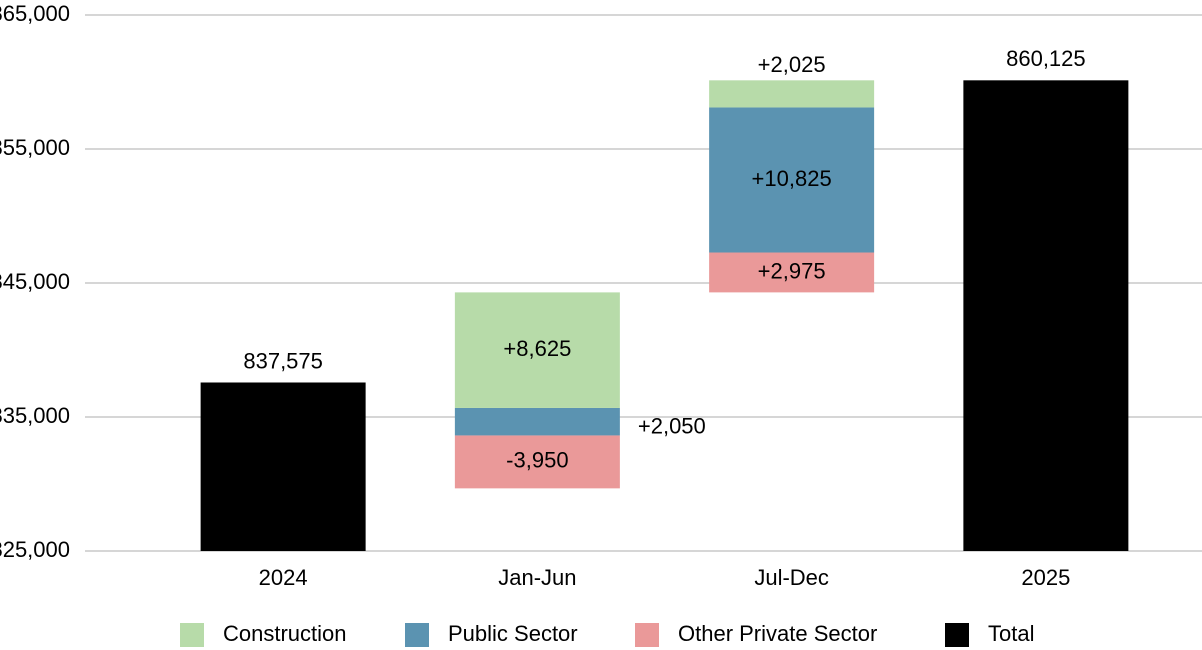 This screenshot has height=650, width=1202. I want to click on y-tick-label: 835,000, so click(35, 415).